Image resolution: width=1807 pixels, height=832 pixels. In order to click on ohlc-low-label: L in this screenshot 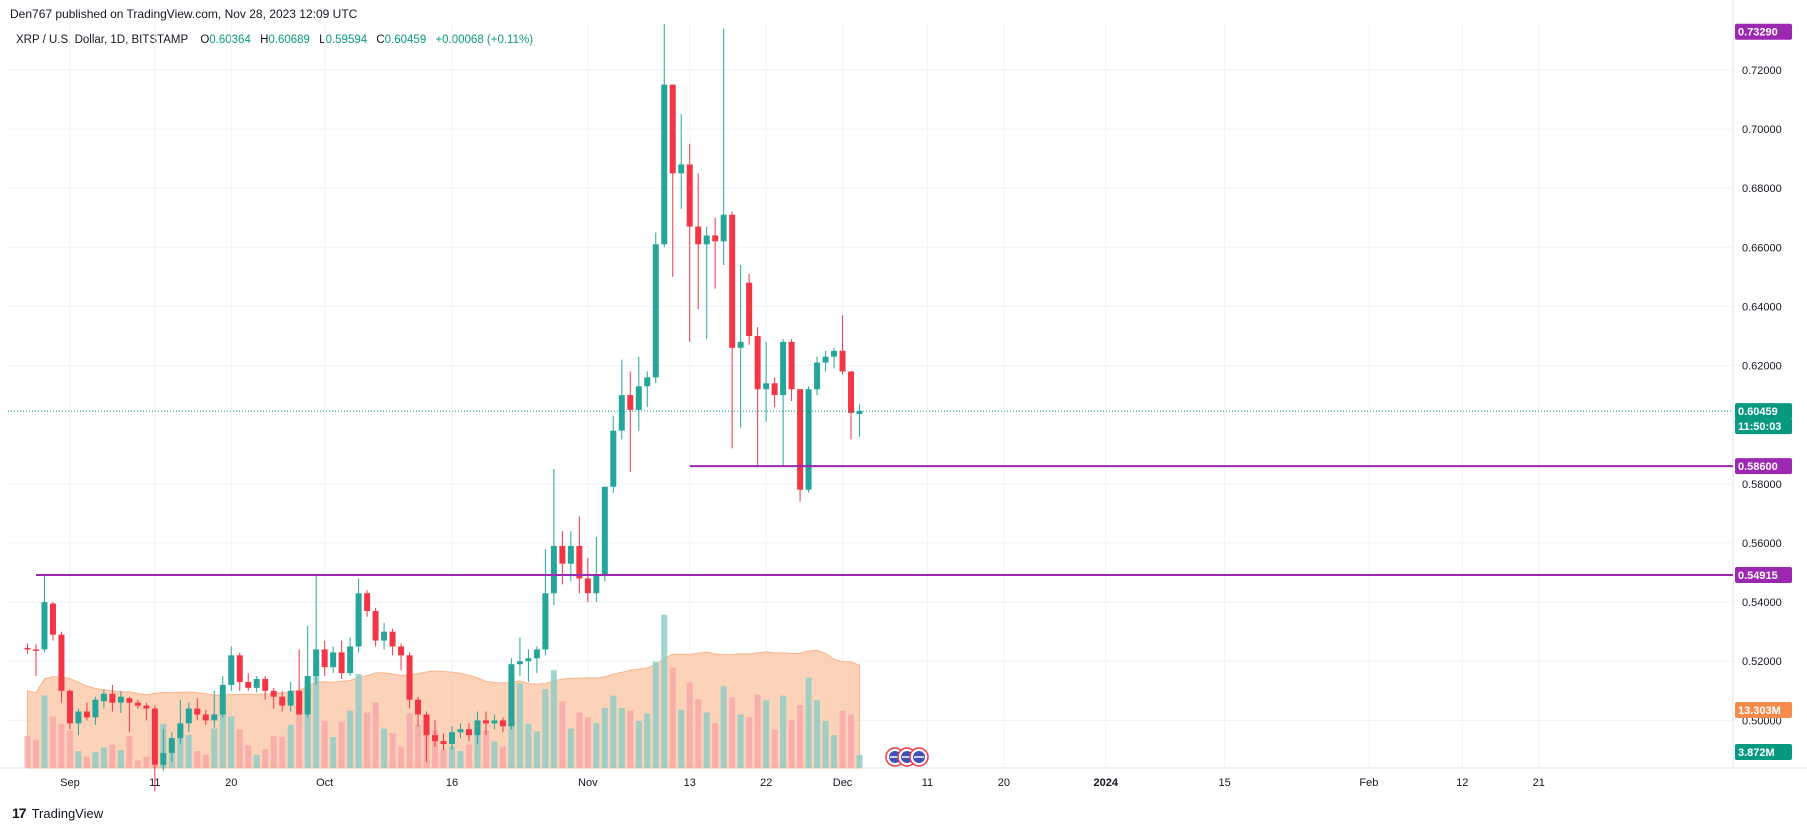, I will do `click(322, 40)`.